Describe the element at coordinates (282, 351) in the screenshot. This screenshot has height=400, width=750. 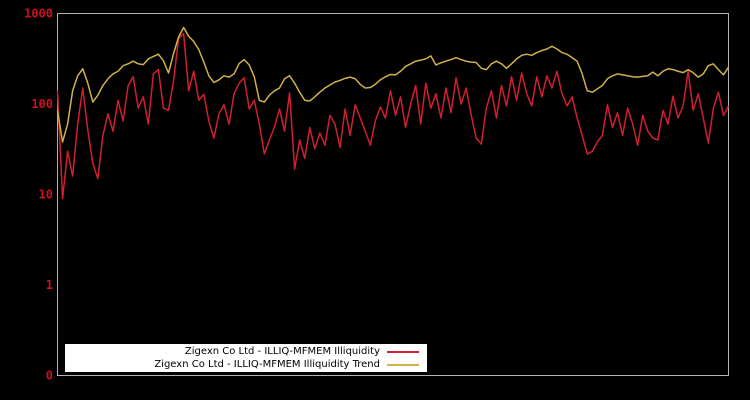
I see `legend-label-illiquidity: Zigexn Co Ltd - ILLIQ-MFMEM Illiquidity` at that location.